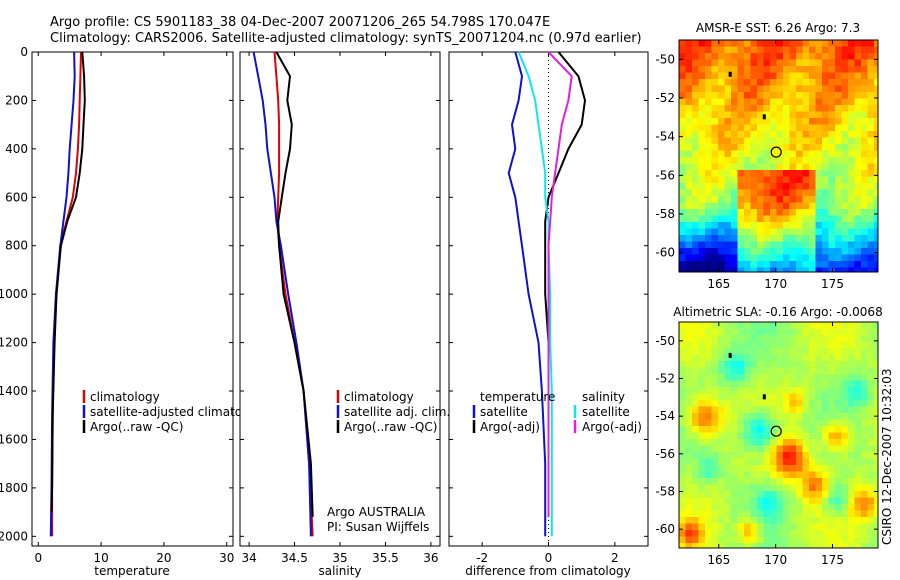  I want to click on y-tick-label: 400, so click(16, 149).